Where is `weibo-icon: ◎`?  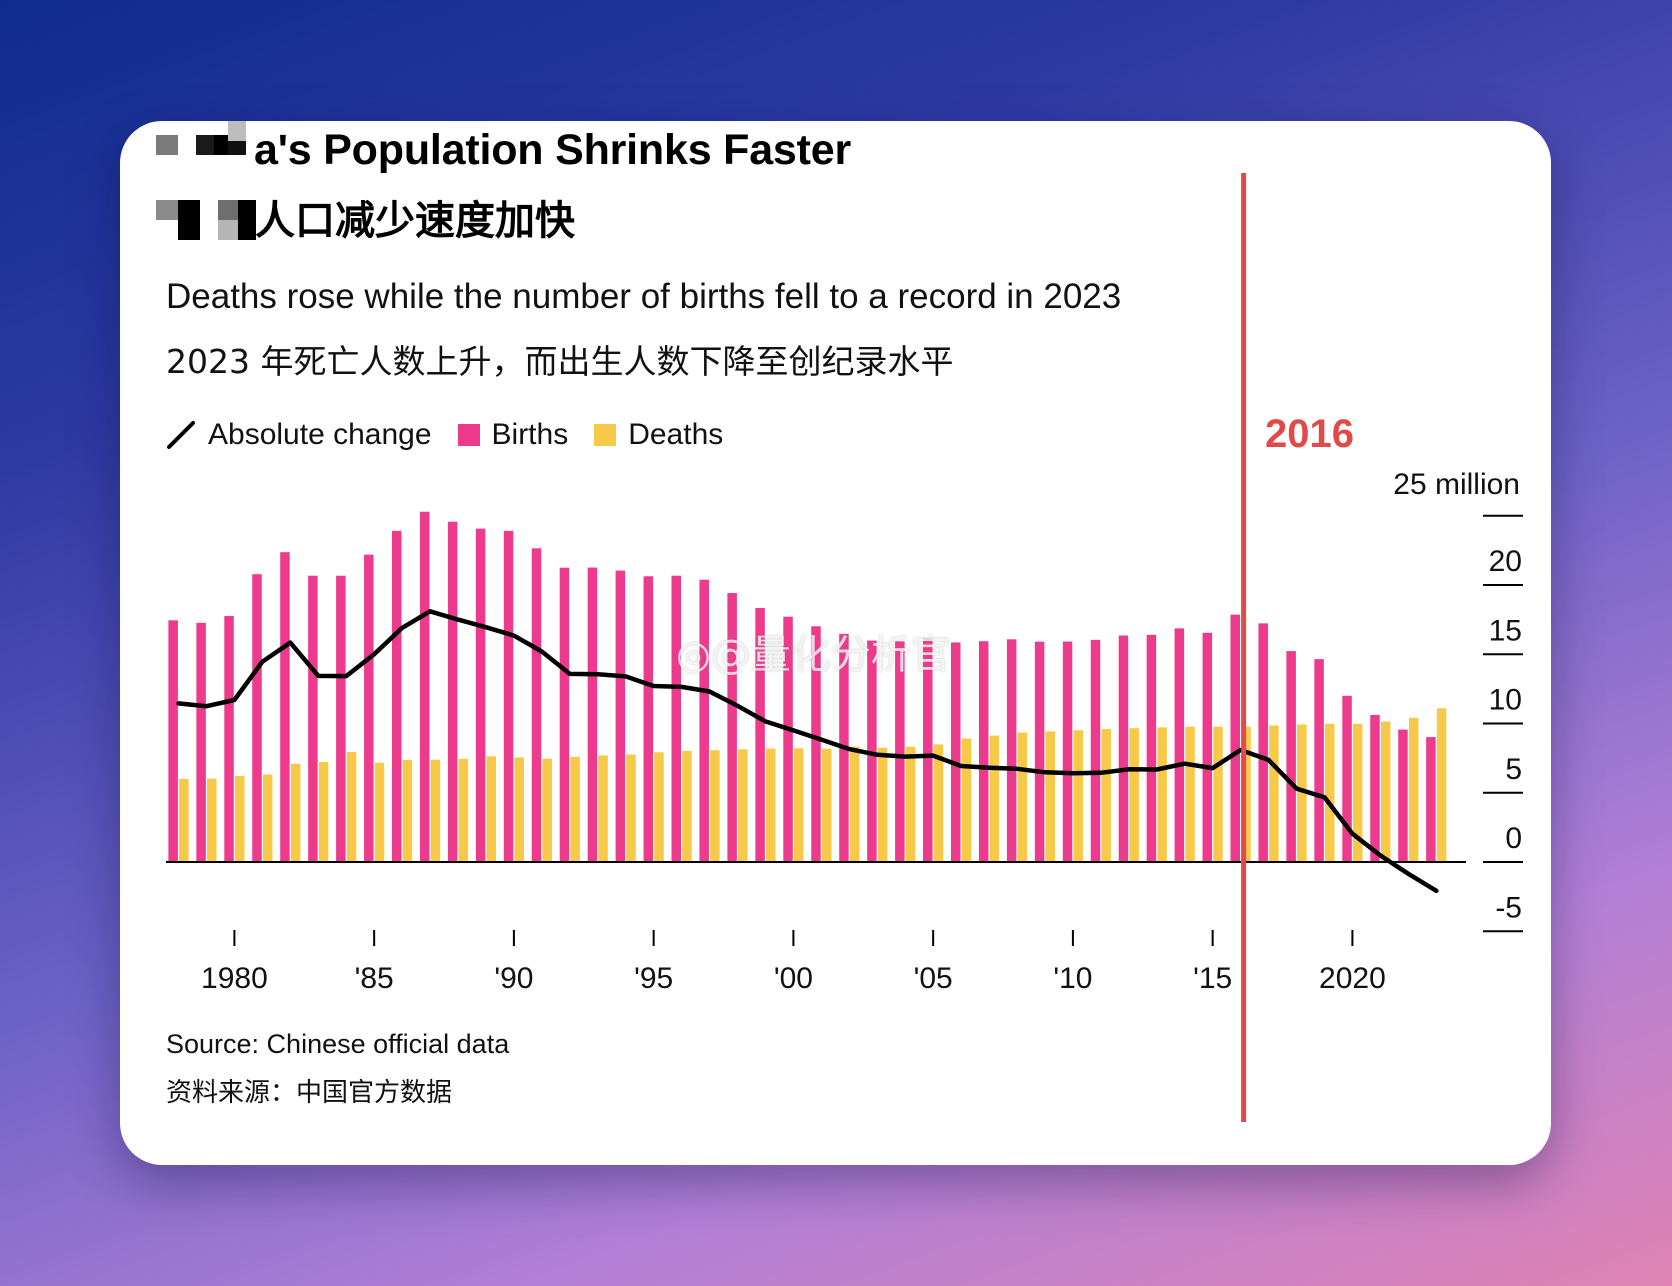 weibo-icon: ◎ is located at coordinates (693, 655).